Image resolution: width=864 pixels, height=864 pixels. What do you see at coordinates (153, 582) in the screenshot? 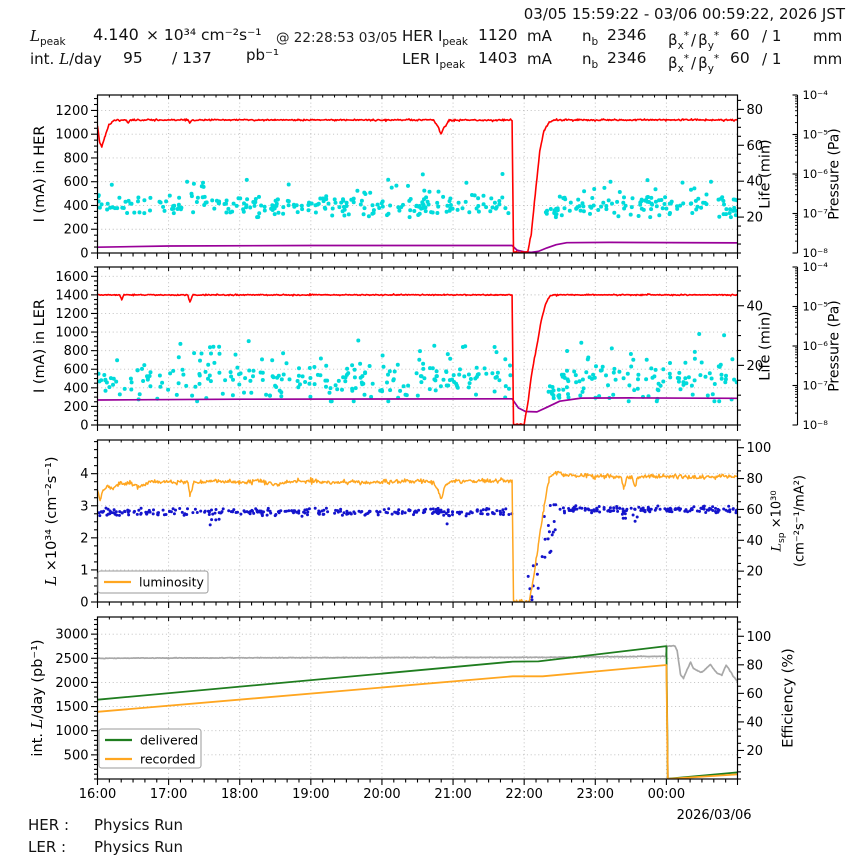
I see `legend-luminosity: luminosity` at bounding box center [153, 582].